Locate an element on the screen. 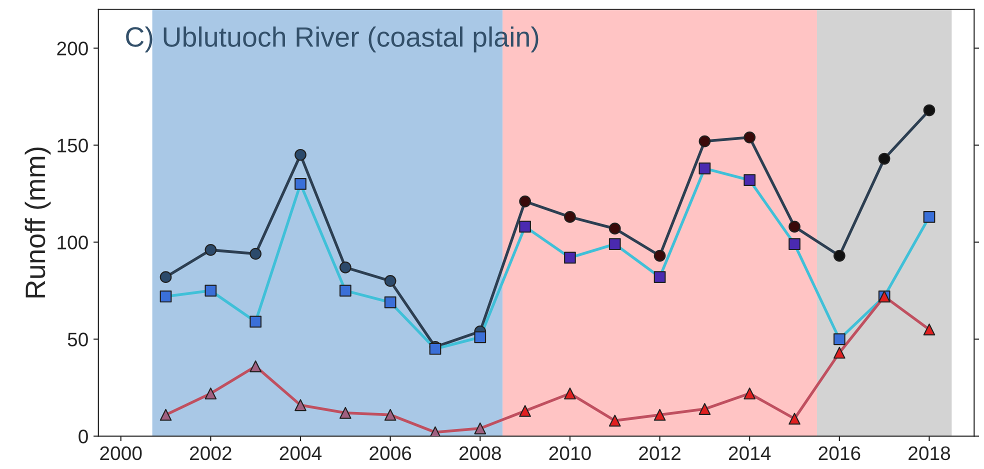 This screenshot has width=984, height=469. x-tick-label: 2014 is located at coordinates (749, 453).